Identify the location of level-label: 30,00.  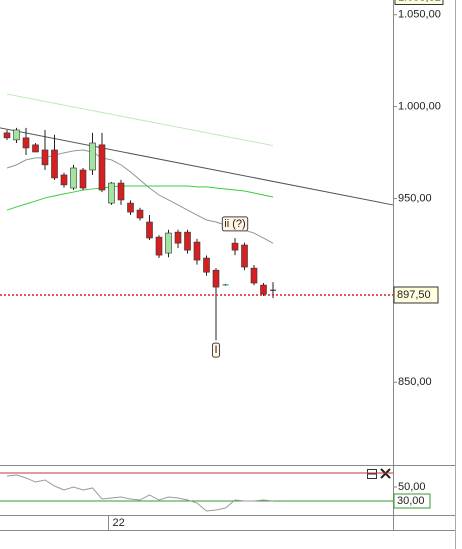
(411, 501).